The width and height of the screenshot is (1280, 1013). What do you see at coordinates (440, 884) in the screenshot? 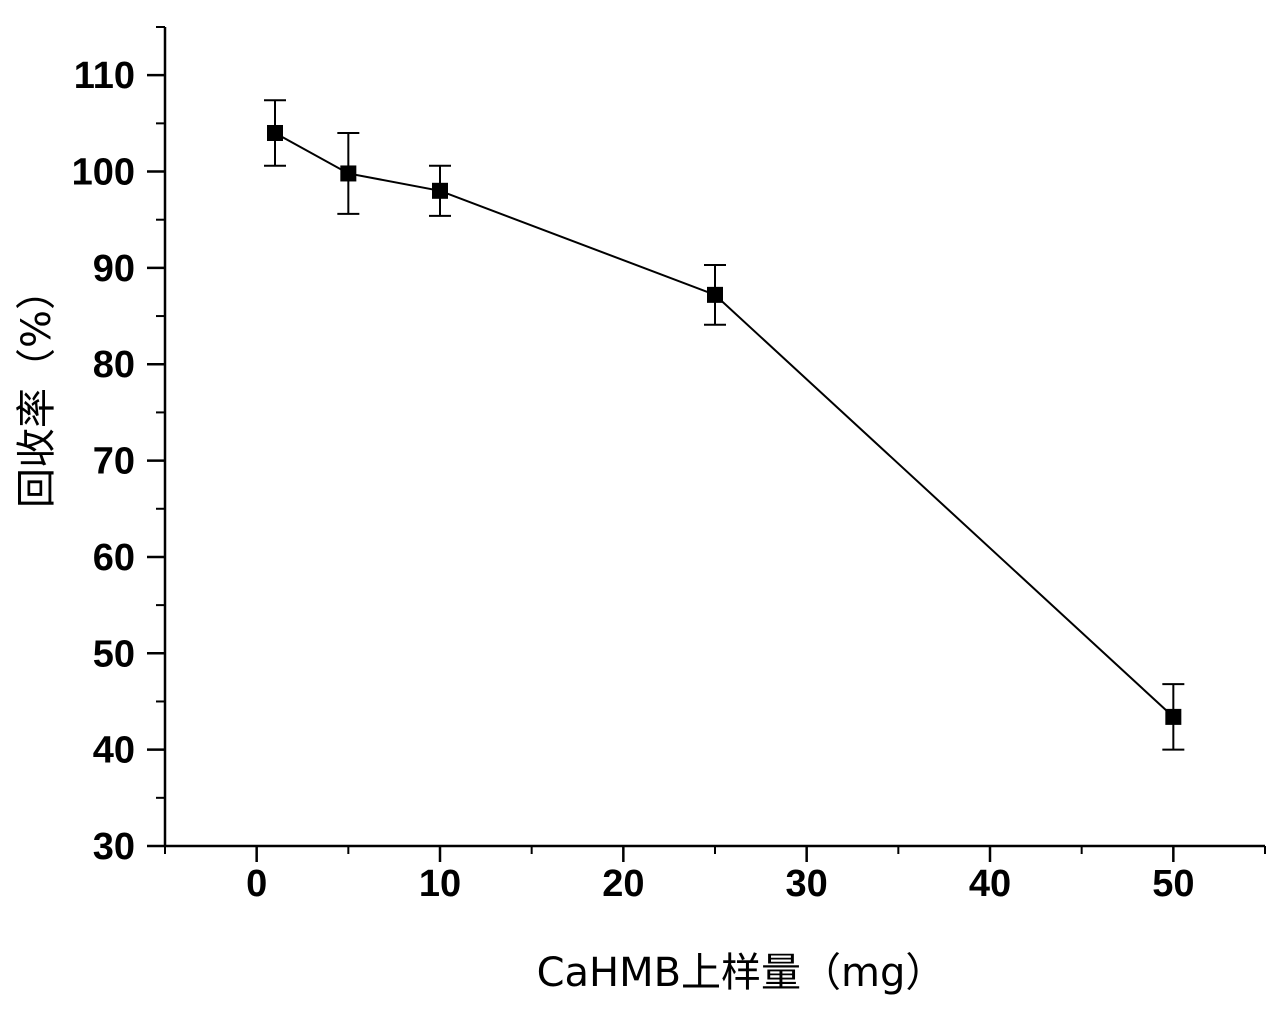
I see `x-tick-label: 10` at bounding box center [440, 884].